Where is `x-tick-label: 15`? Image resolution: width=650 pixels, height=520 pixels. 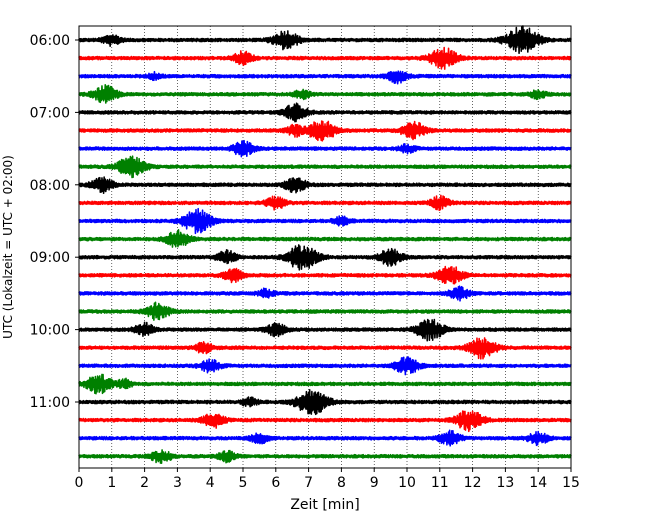 x-tick-label: 15 is located at coordinates (571, 483).